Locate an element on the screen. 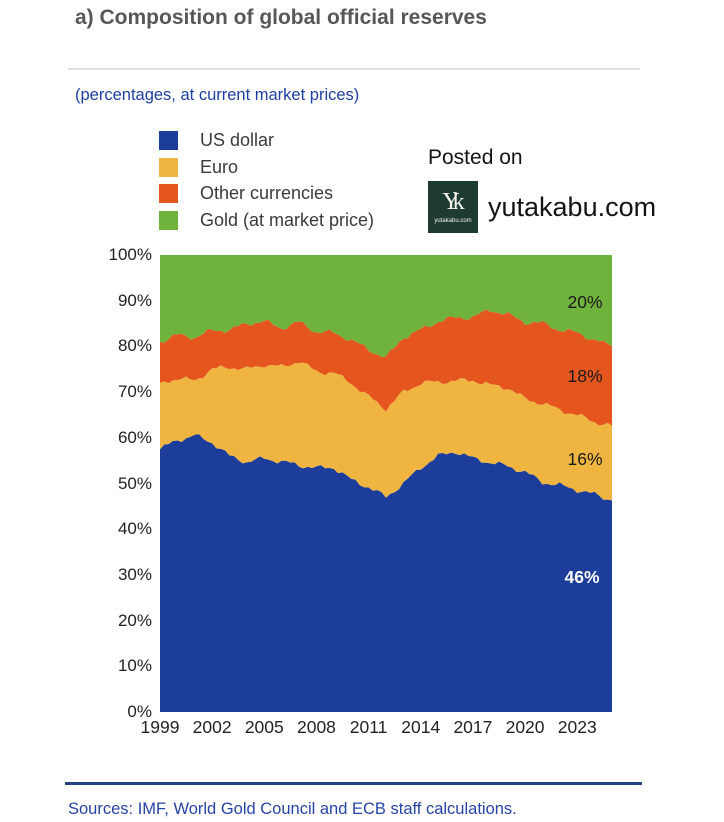 This screenshot has height=822, width=724. x-tick-label: 2002 is located at coordinates (212, 727).